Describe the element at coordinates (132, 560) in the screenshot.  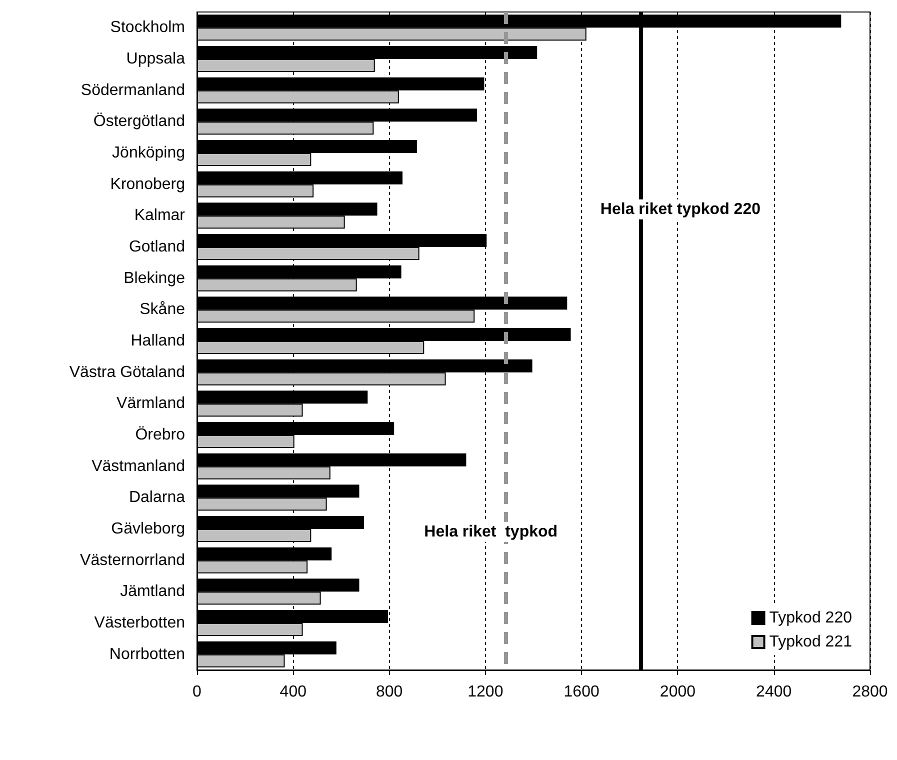
I see `y-tick-label: Västernorrland` at that location.